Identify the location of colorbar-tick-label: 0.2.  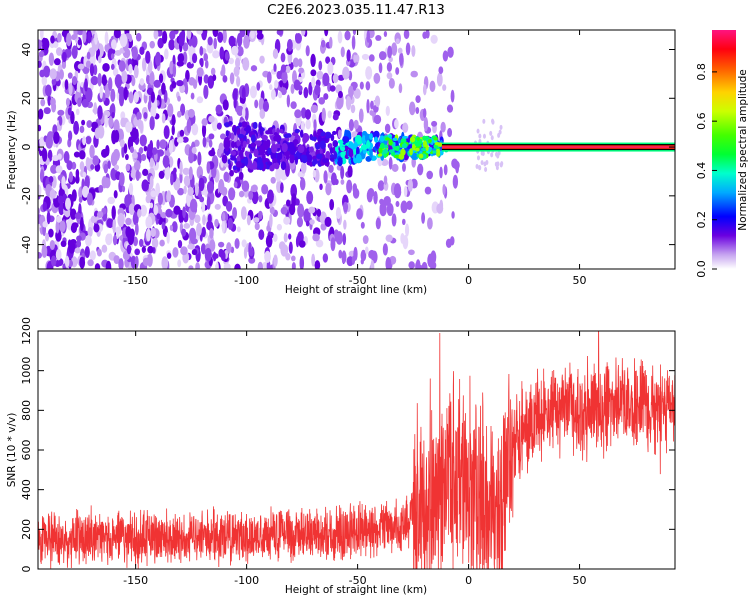
(701, 220).